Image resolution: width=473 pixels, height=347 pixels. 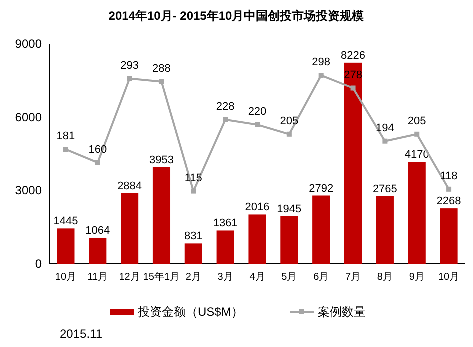 I want to click on x-tick-label: 12月, so click(x=129, y=277).